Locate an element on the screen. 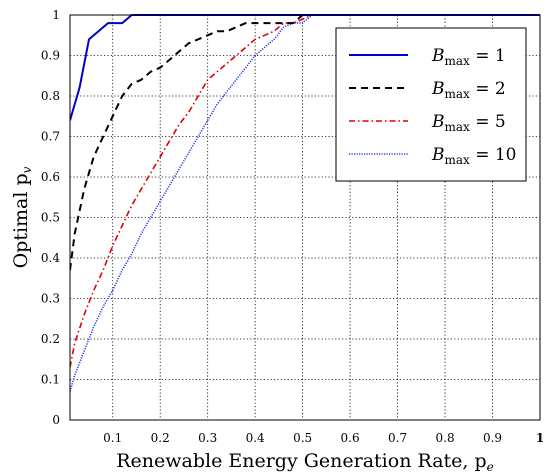 The width and height of the screenshot is (546, 473). x-tick-label: 0.4 is located at coordinates (255, 438).